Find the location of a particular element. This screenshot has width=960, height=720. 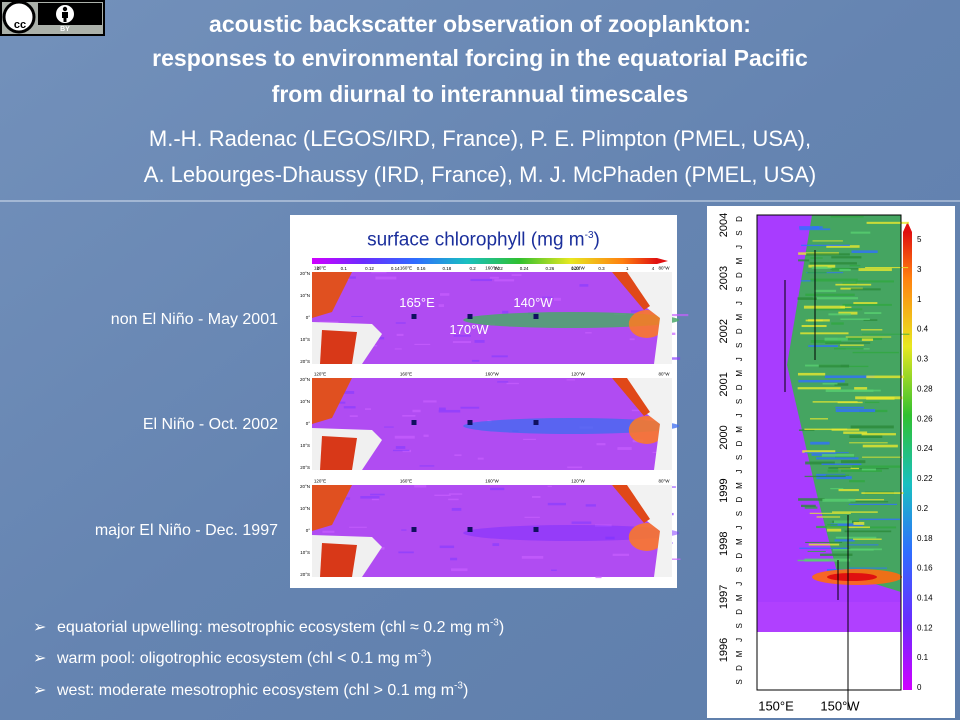

hov-colorbar-label: 0.24 is located at coordinates (925, 448).